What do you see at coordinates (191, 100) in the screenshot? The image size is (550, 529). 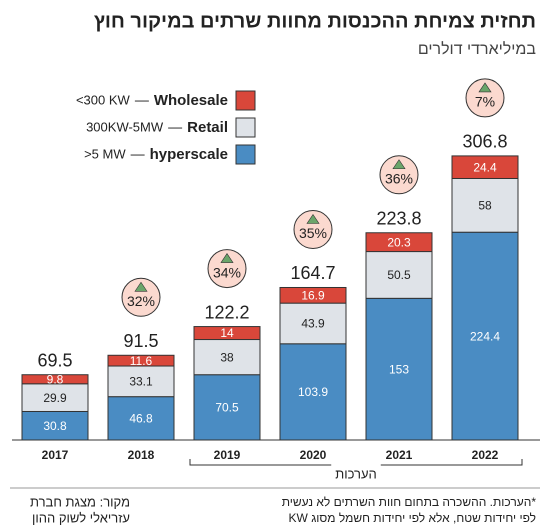 I see `legend-name: Wholesale` at bounding box center [191, 100].